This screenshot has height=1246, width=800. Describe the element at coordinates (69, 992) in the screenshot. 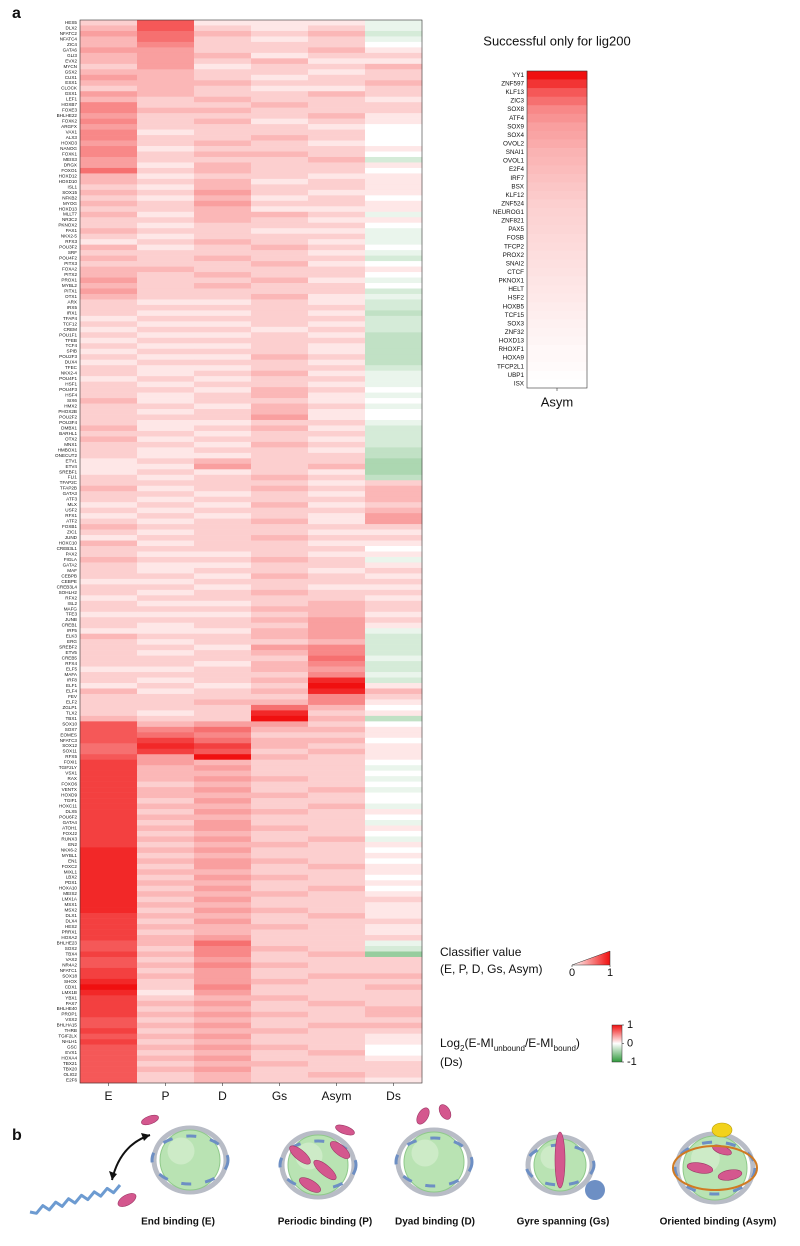

I see `row-label: LMX1B` at that location.